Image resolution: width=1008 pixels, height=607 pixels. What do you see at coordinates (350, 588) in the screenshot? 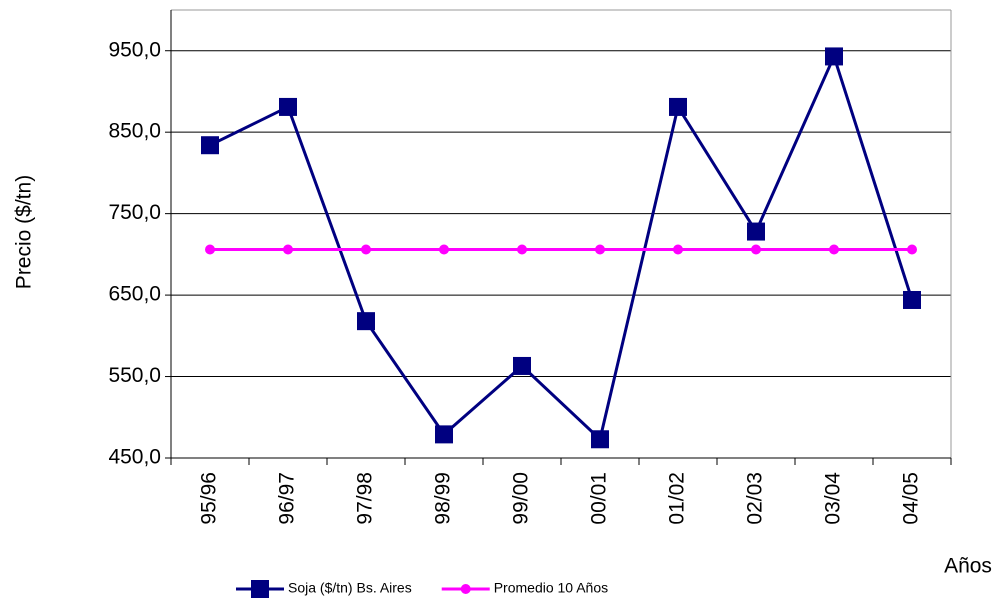
I see `legend-label: Soja ($/tn) Bs. Aires` at bounding box center [350, 588].